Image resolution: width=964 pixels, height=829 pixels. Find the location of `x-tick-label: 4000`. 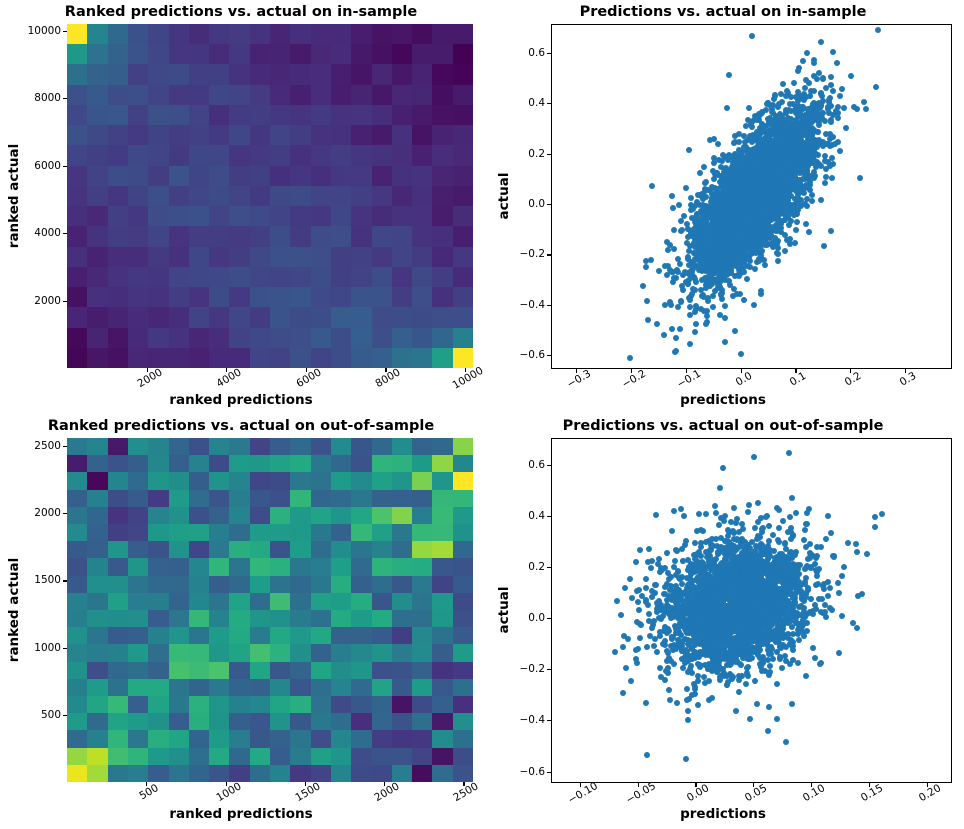

x-tick-label: 4000 is located at coordinates (229, 378).